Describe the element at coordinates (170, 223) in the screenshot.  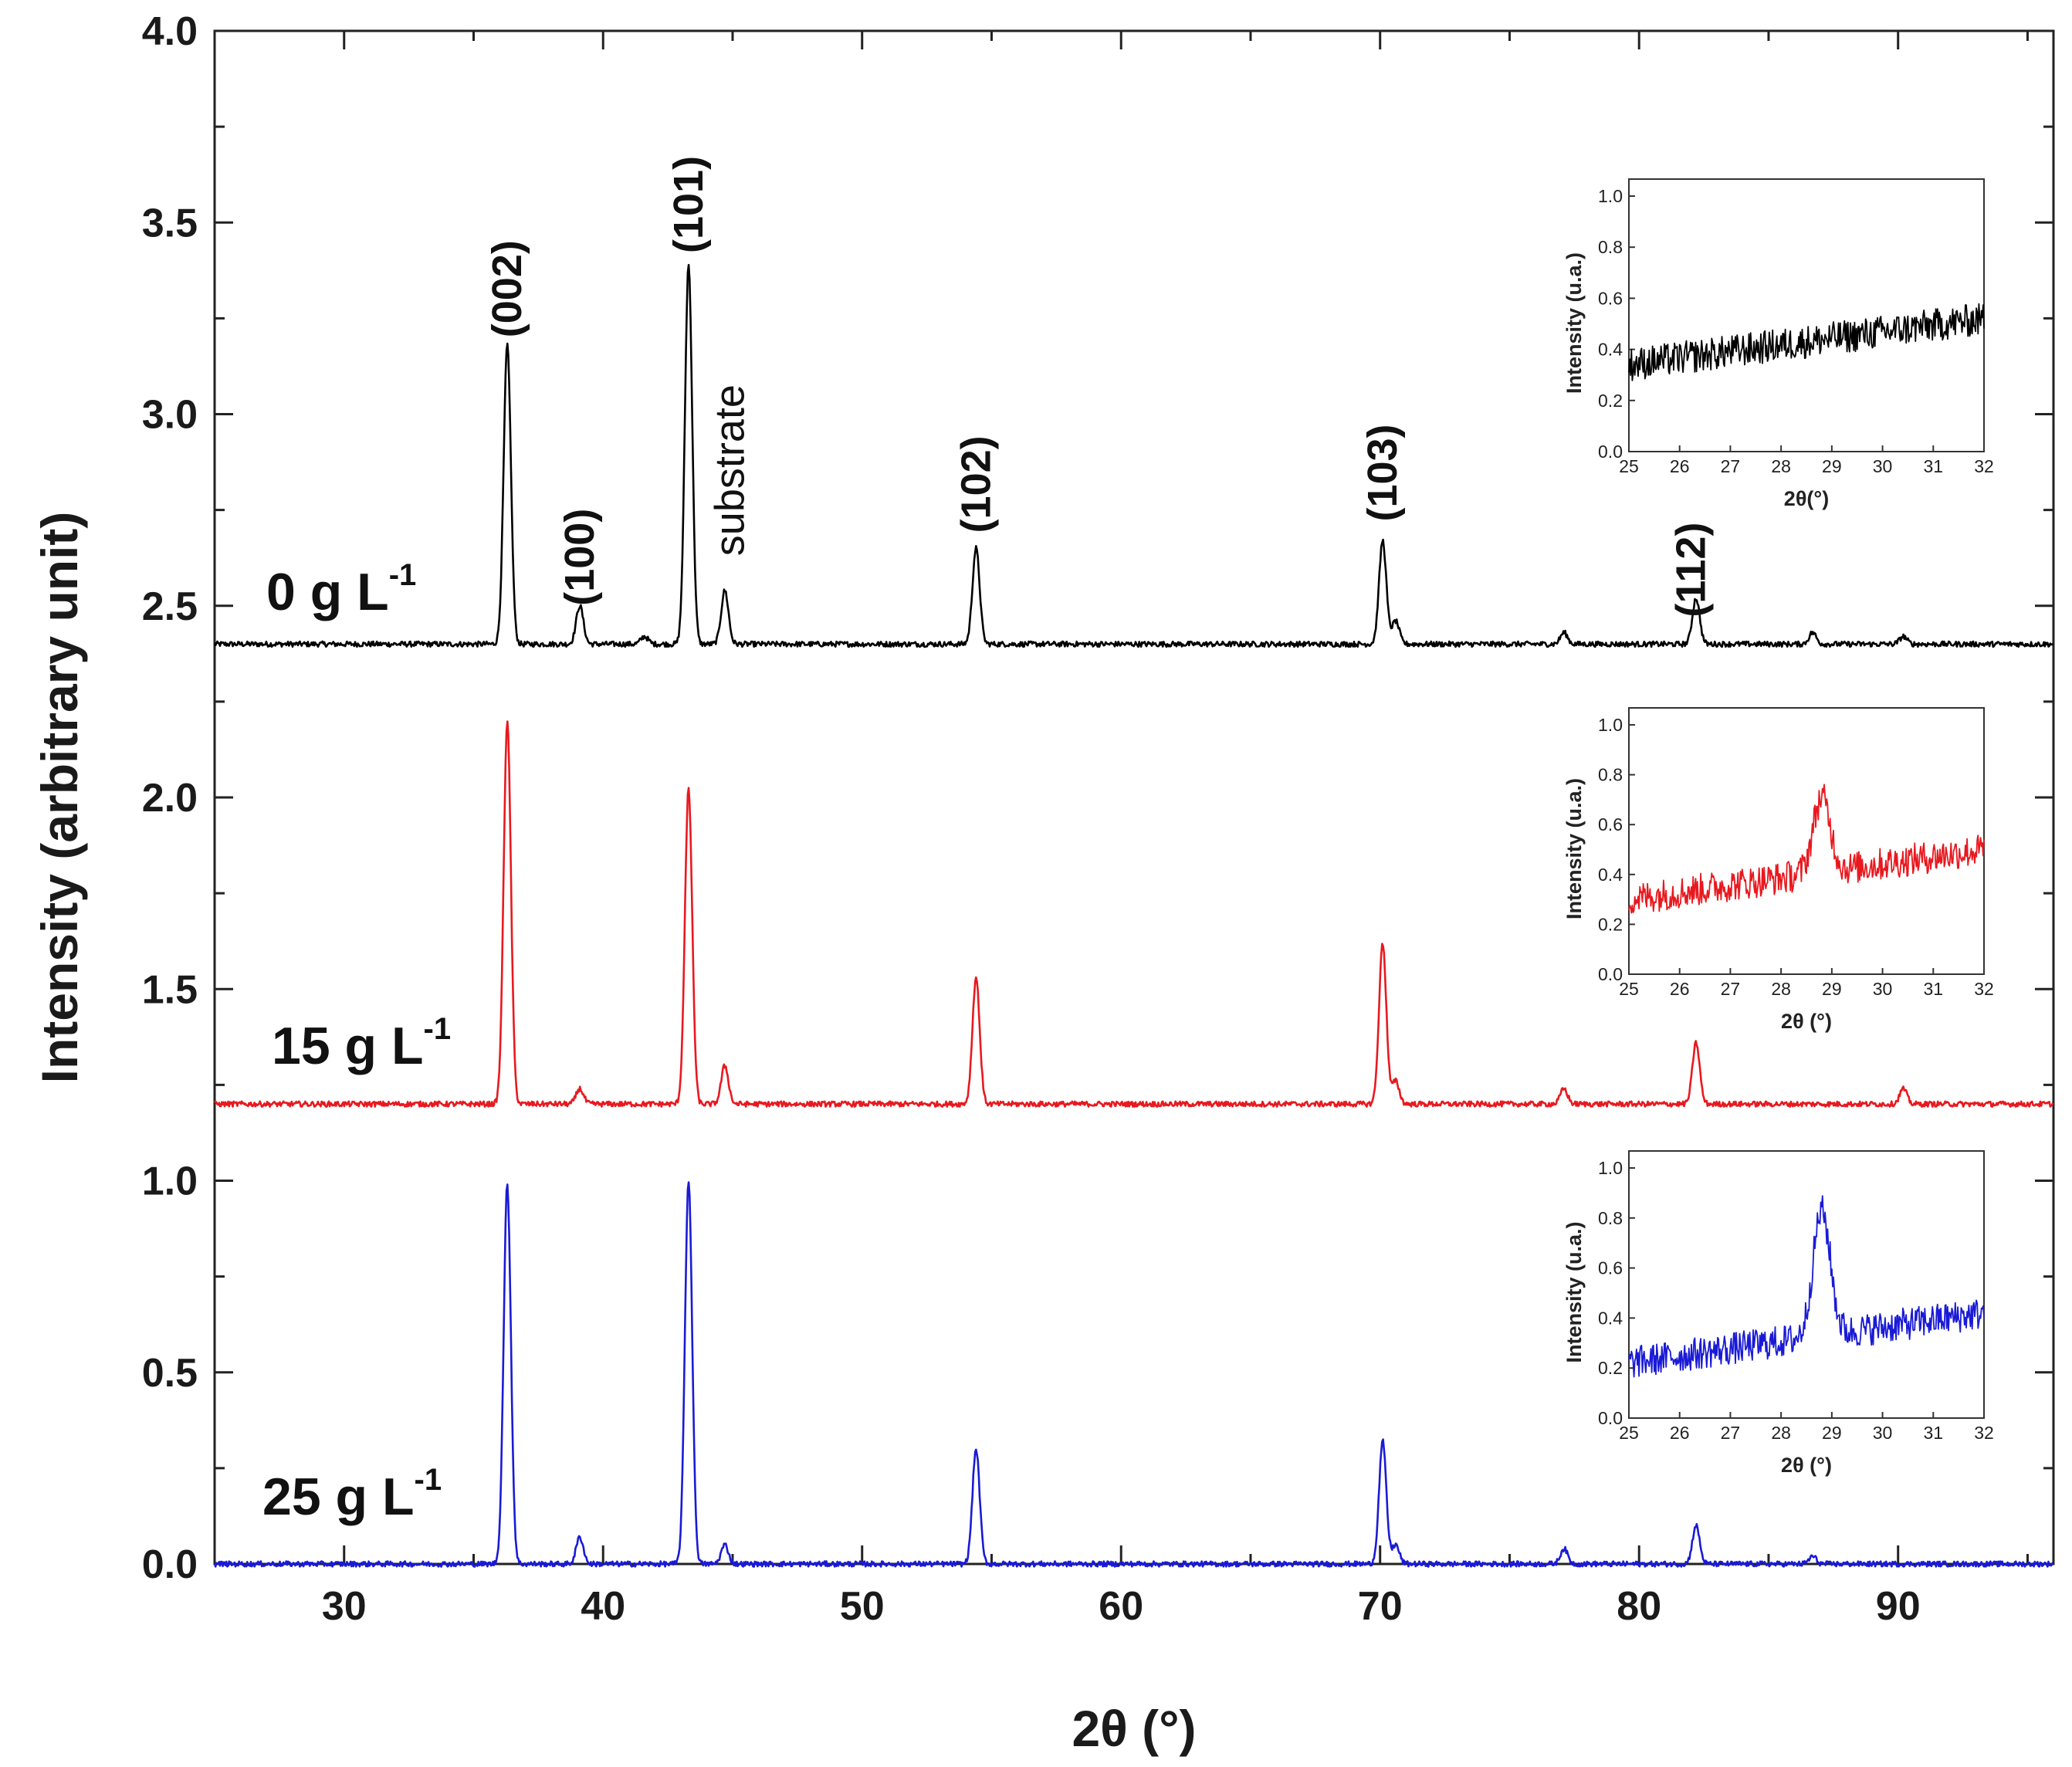
I see `y-tick-label: 3.5` at that location.